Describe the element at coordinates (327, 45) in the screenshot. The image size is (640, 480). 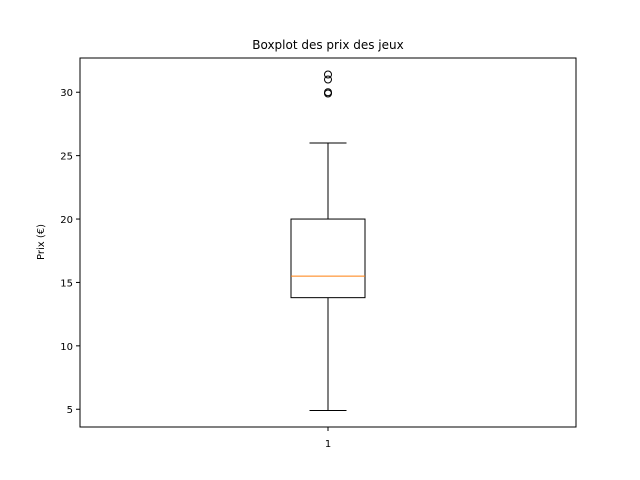
I see `chart-title: Boxplot des prix des jeux` at that location.